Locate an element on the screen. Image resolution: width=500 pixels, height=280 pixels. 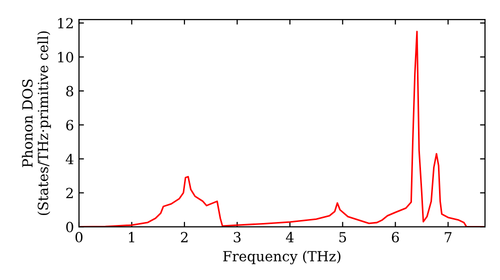
y-tick-label: 2 is located at coordinates (69, 193).